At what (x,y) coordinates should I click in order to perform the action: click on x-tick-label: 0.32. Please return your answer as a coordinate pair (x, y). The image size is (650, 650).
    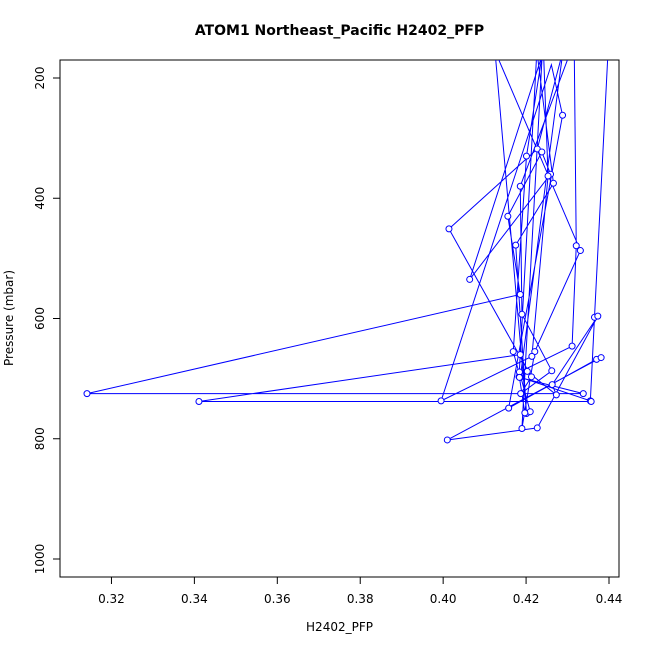
    Looking at the image, I should click on (111, 599).